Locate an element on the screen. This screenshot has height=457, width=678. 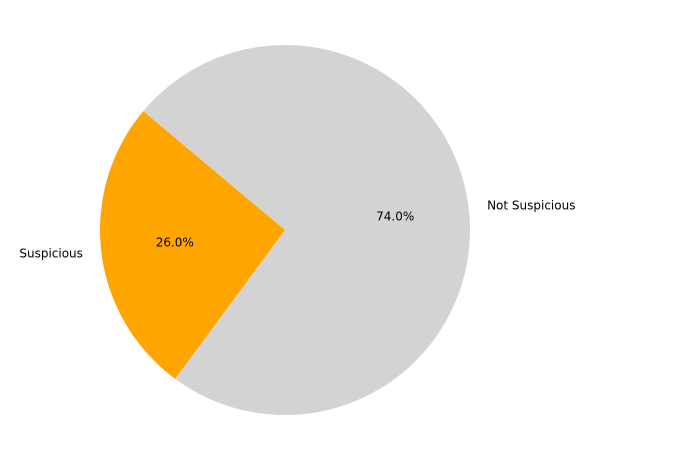
pie-pct-label: 74.0% is located at coordinates (395, 216).